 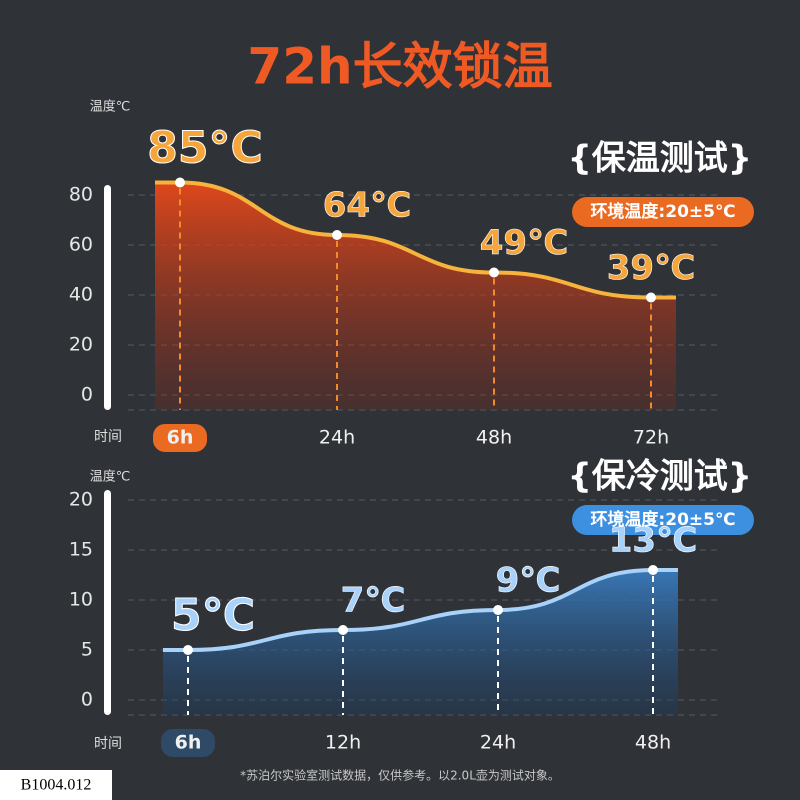 I want to click on y-tick-label: 10, so click(x=81, y=600).